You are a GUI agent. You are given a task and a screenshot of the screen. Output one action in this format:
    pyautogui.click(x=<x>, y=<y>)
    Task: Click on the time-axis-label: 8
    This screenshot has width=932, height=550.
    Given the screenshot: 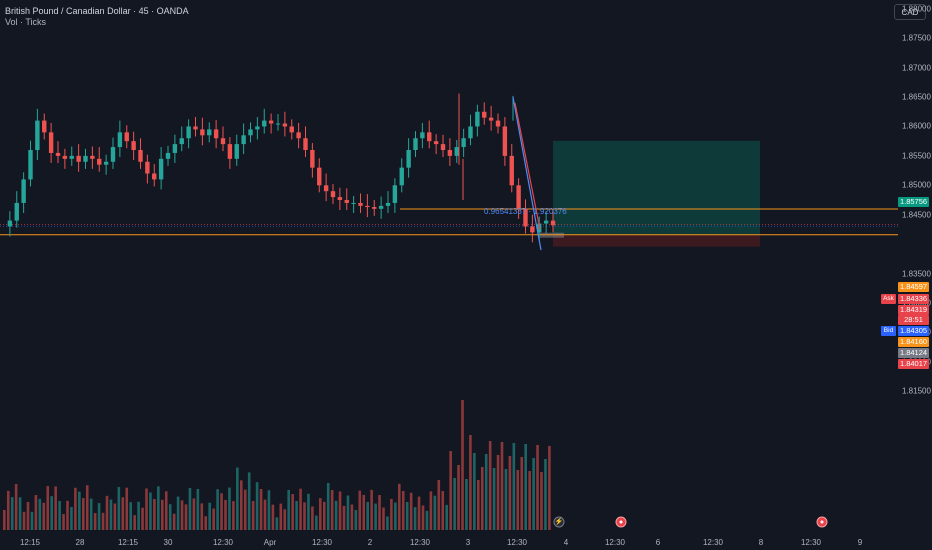 What is the action you would take?
    pyautogui.click(x=761, y=542)
    